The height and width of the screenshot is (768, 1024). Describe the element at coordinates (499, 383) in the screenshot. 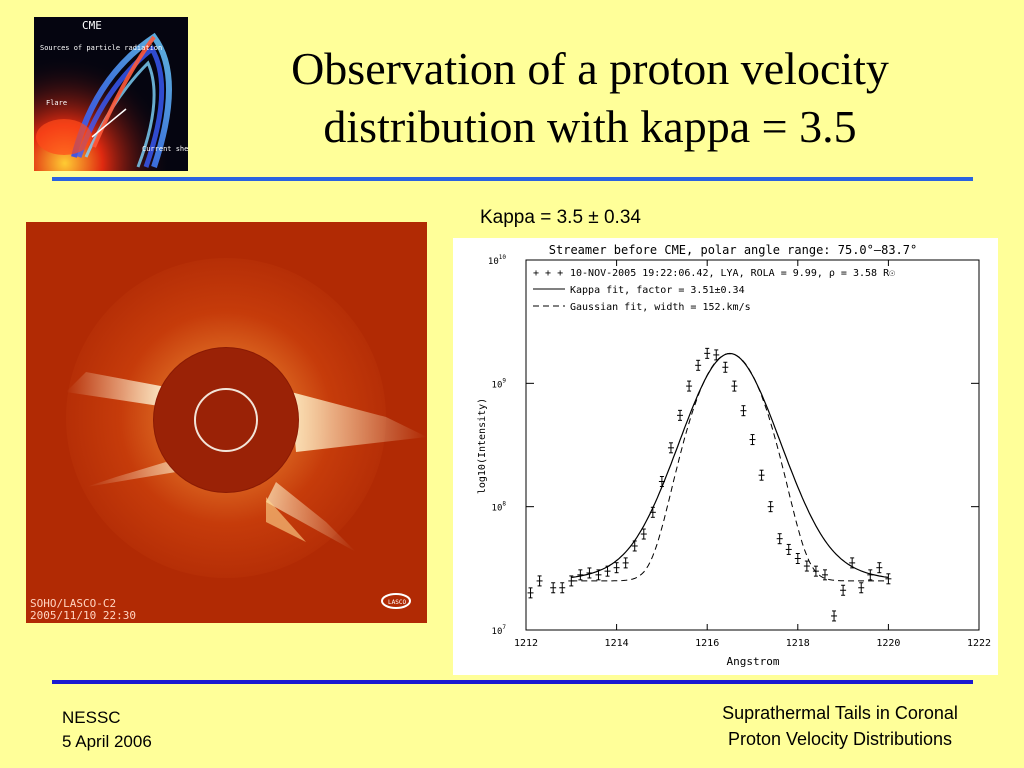

I see `y-tick-label: 10⁹` at that location.